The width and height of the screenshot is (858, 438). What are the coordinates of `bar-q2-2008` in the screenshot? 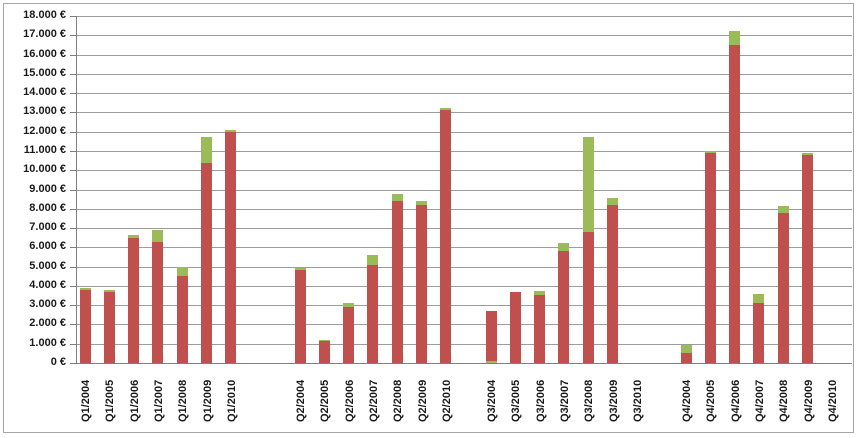 It's located at (397, 278).